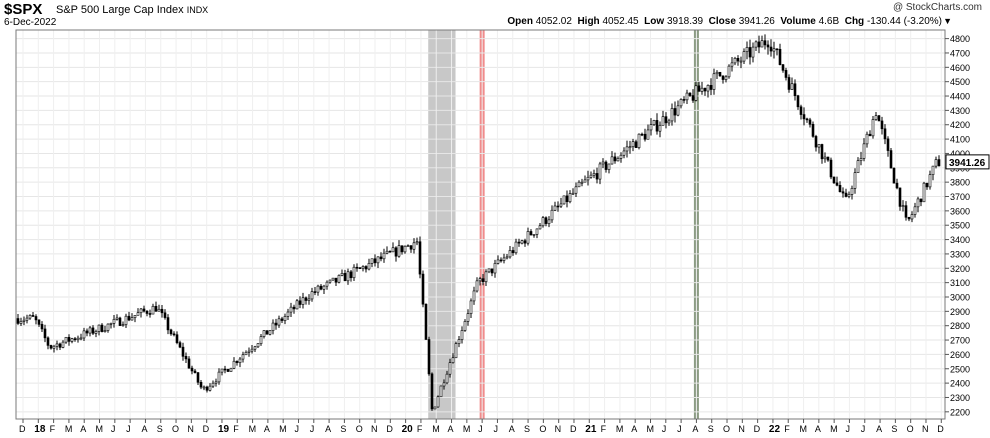  Describe the element at coordinates (960, 183) in the screenshot. I see `y-tick-label: 3800` at that location.